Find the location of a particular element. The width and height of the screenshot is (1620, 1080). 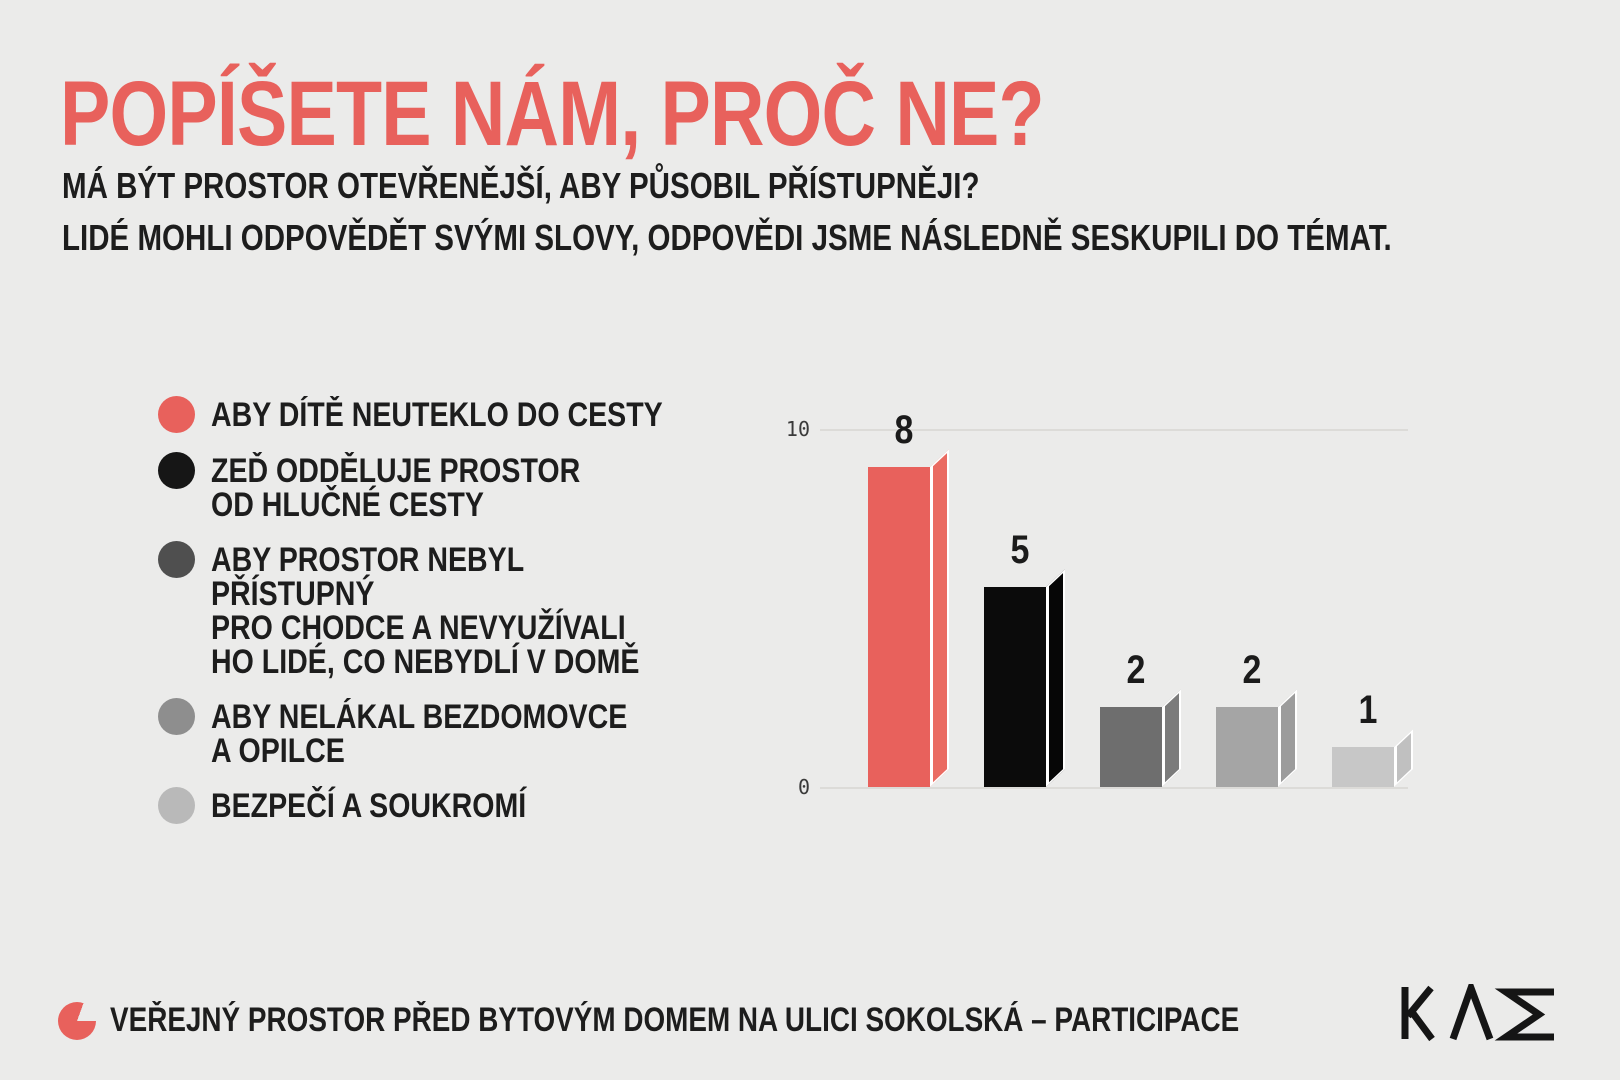

bar-group: 1 is located at coordinates (1374, 738).